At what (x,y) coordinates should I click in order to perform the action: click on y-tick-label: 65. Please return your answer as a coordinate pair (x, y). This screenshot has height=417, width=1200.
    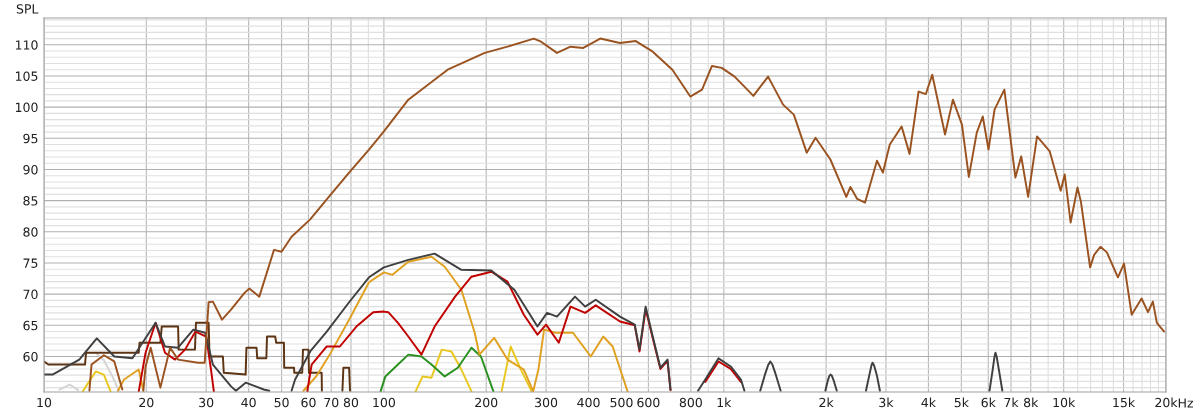
    Looking at the image, I should click on (30, 325).